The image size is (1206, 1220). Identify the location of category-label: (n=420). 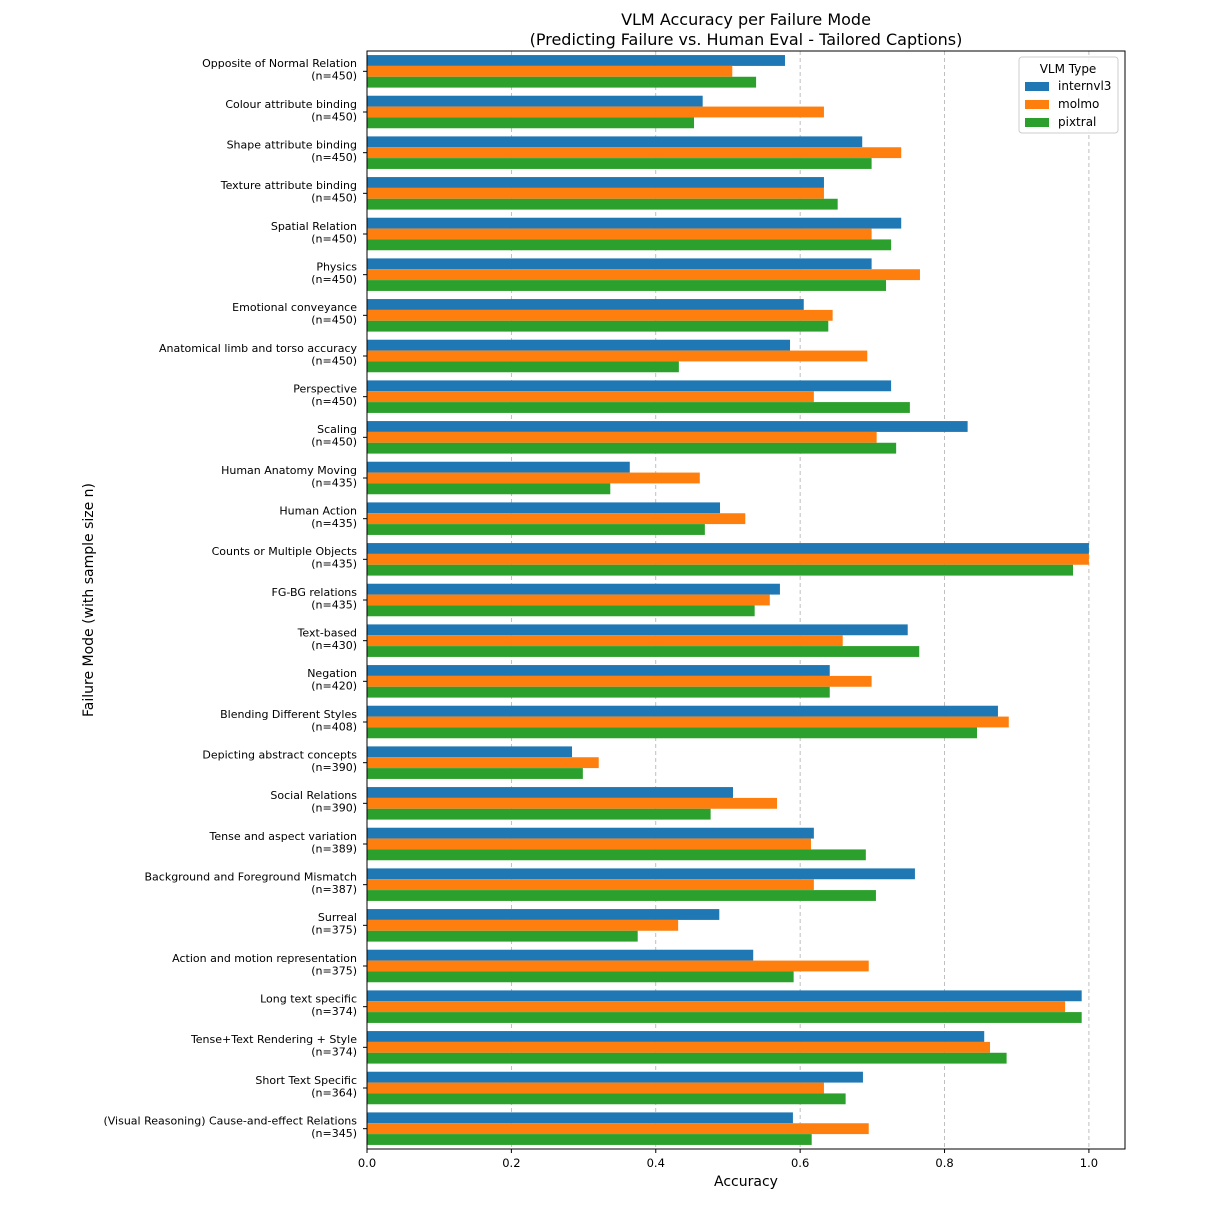
(334, 686).